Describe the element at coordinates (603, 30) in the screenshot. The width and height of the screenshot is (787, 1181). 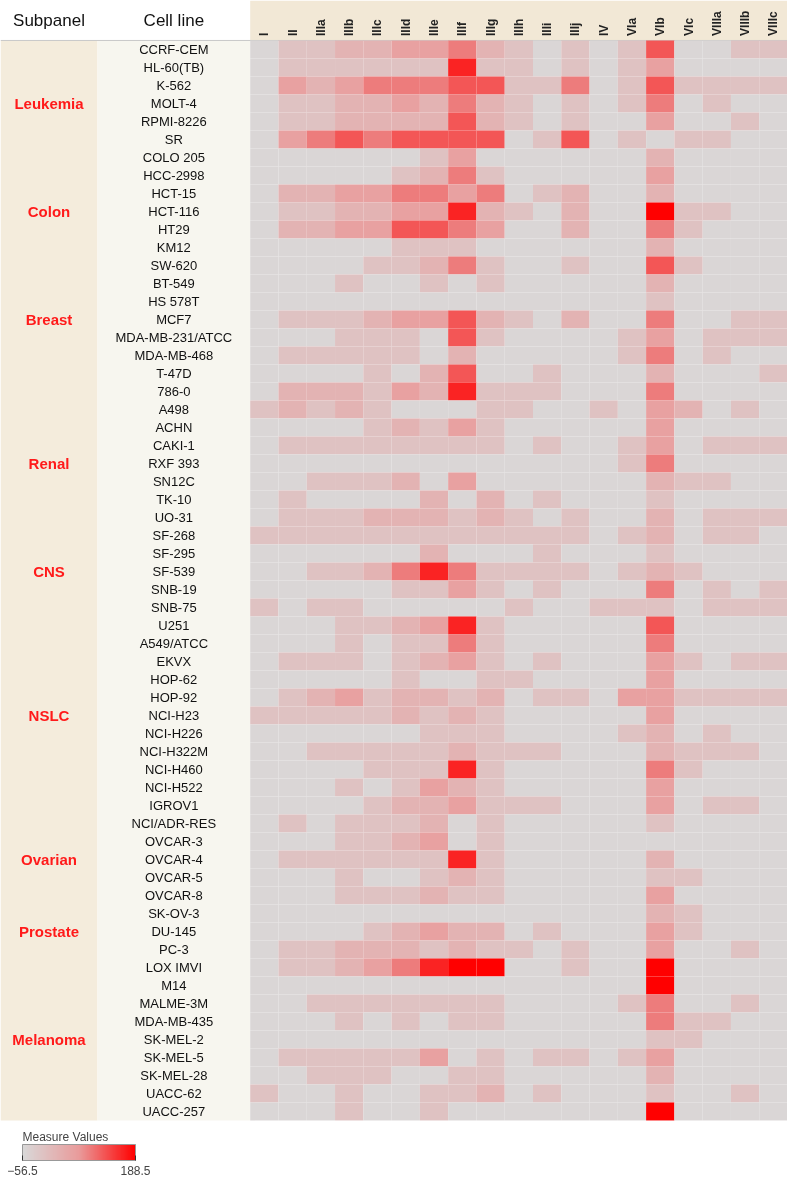
I see `x-tick-label: IV` at that location.